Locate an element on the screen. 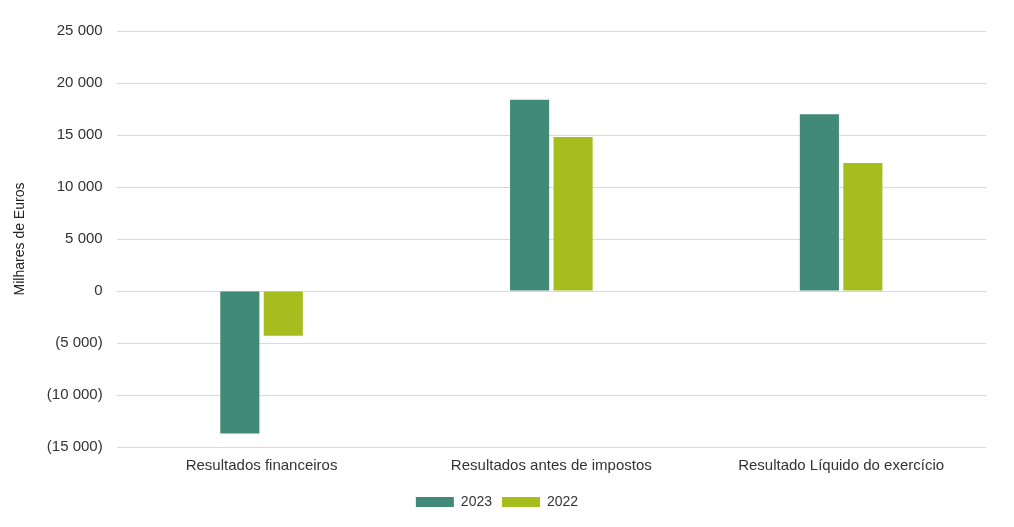 Image resolution: width=1014 pixels, height=527 pixels. y-axis-title: Milhares de Euros is located at coordinates (19, 239).